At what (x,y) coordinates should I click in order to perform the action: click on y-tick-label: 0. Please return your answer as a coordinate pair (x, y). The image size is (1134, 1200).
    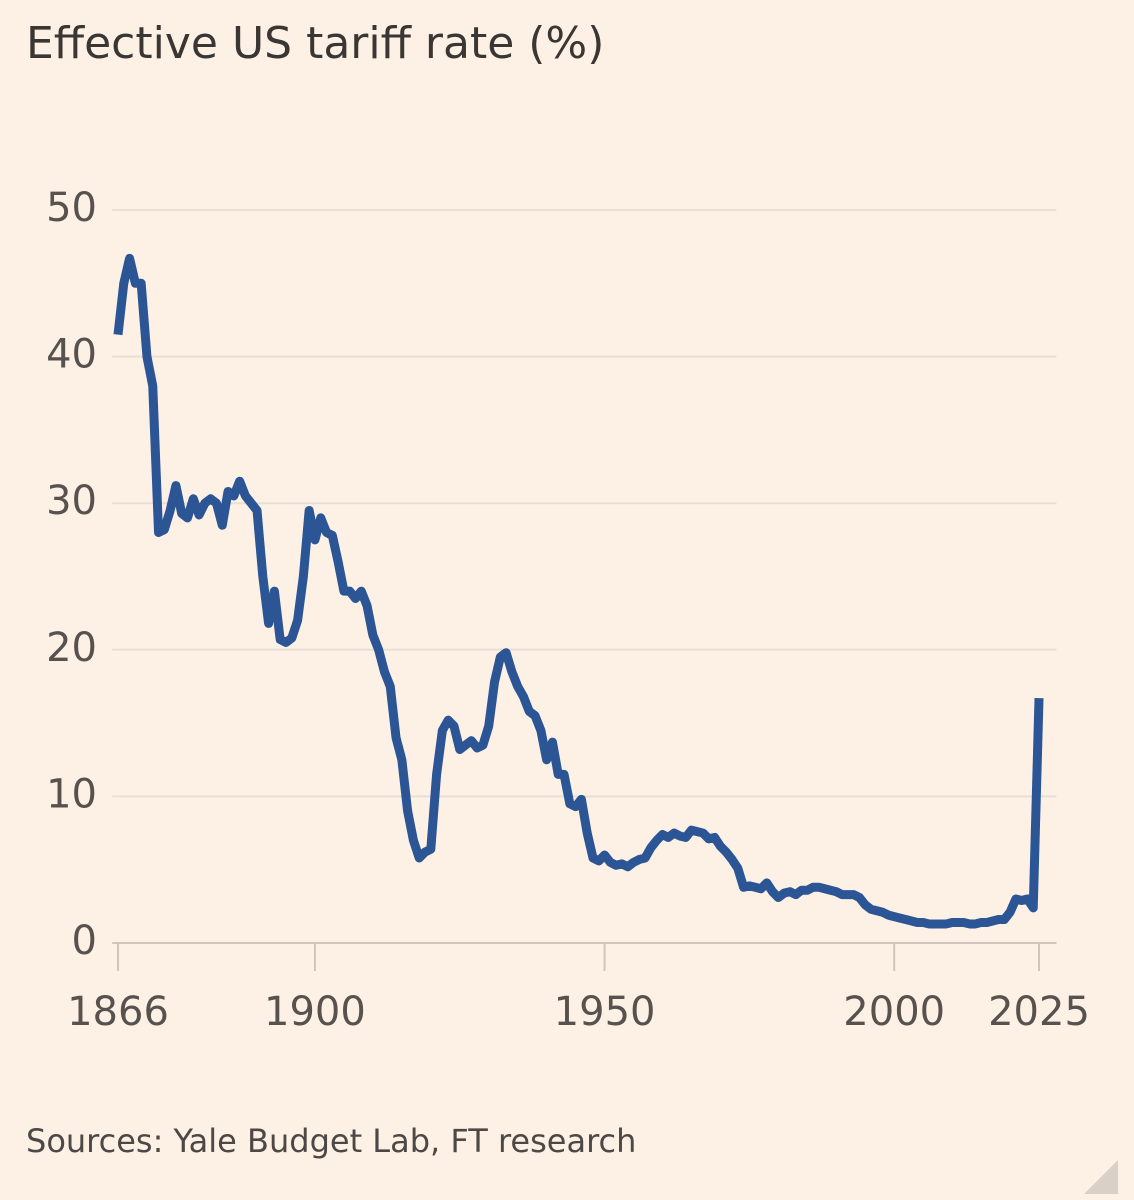
    Looking at the image, I should click on (84, 941).